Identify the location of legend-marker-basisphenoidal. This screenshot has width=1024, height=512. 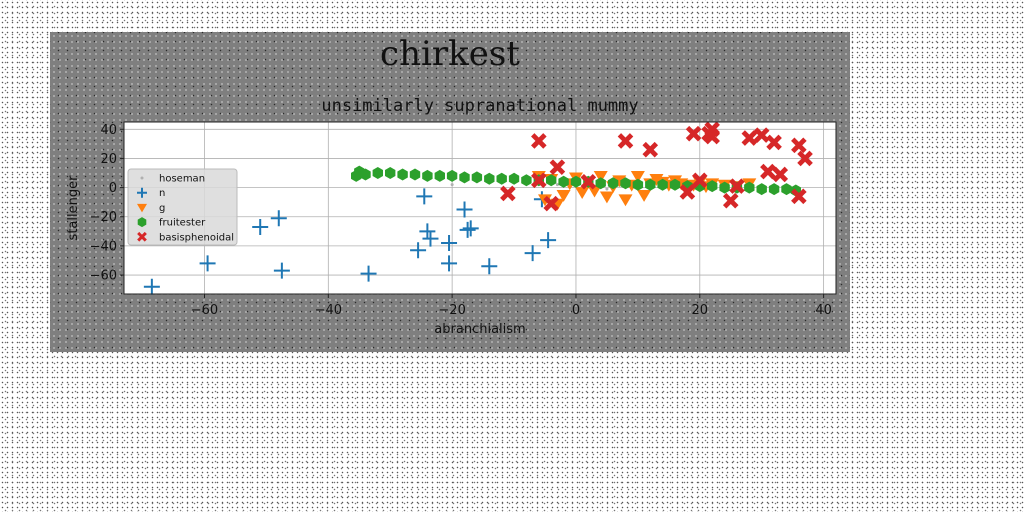
(142, 236).